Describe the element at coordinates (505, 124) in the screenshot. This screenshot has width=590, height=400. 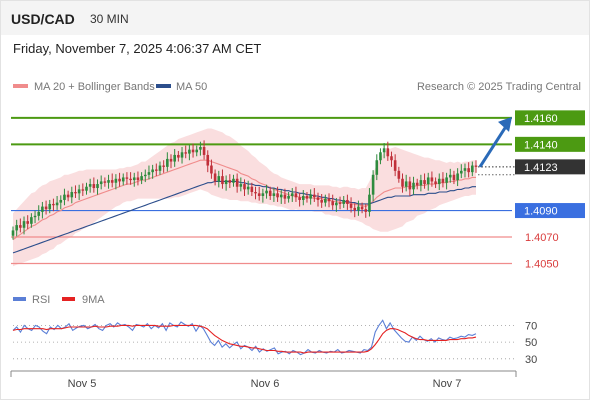
I see `forecast-arrowhead` at that location.